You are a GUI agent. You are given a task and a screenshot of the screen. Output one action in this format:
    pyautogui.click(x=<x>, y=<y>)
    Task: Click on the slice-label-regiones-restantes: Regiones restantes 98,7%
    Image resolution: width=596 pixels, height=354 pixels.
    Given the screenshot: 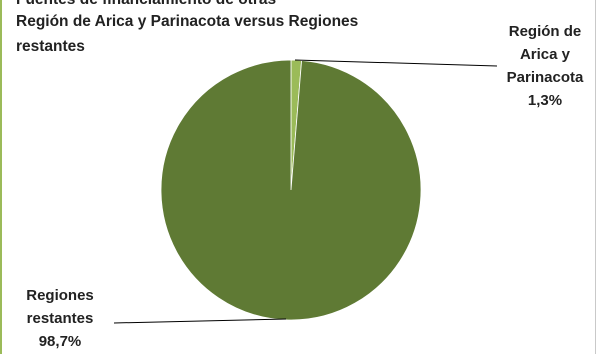 What is the action you would take?
    pyautogui.click(x=60, y=318)
    